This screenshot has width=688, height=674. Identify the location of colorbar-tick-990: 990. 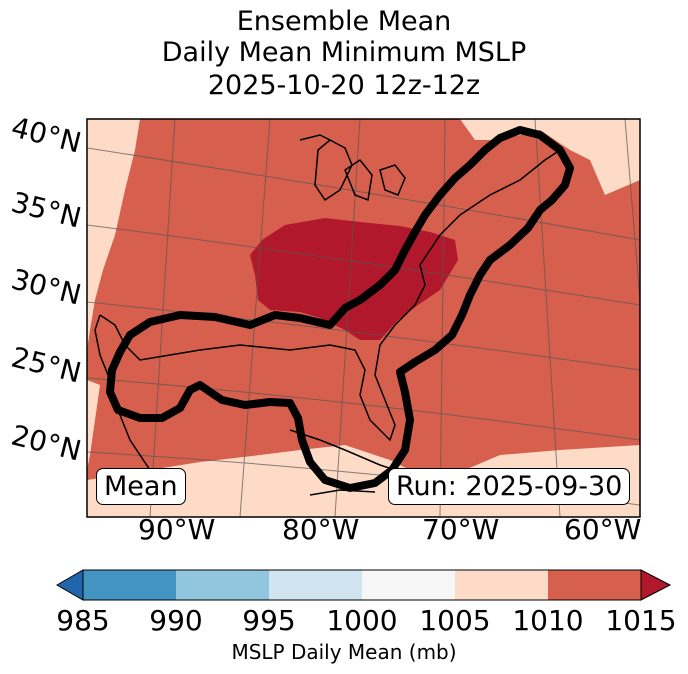
(176, 620).